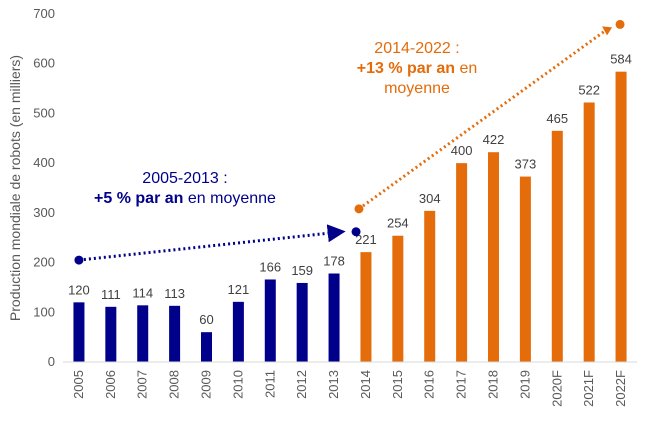 This screenshot has width=655, height=424. What do you see at coordinates (397, 384) in the screenshot?
I see `x-tick-label-2015: 2015` at bounding box center [397, 384].